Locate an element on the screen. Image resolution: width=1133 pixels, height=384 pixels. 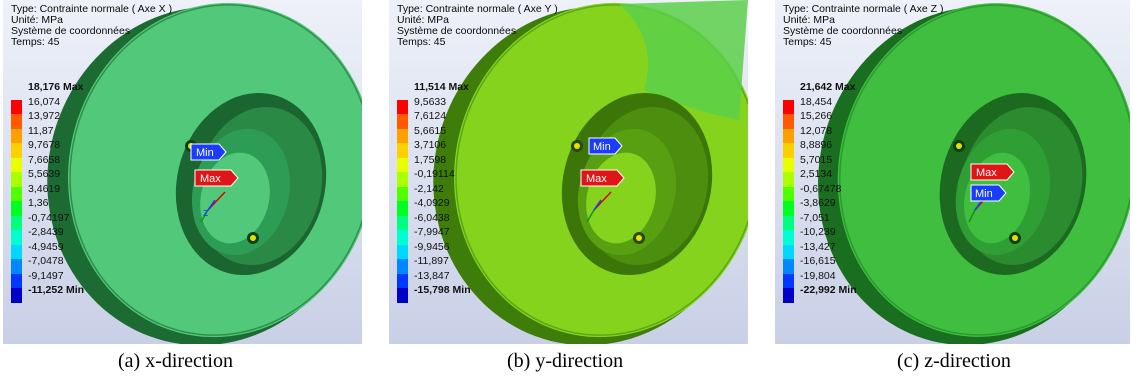
legend-entry: -2,142 is located at coordinates (443, 192).